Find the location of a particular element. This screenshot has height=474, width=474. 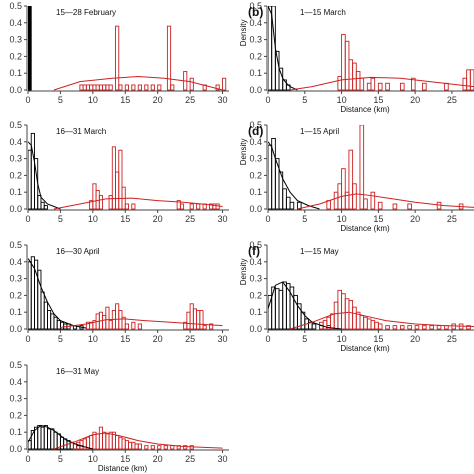

y-axis-label: Density is located at coordinates (243, 33).